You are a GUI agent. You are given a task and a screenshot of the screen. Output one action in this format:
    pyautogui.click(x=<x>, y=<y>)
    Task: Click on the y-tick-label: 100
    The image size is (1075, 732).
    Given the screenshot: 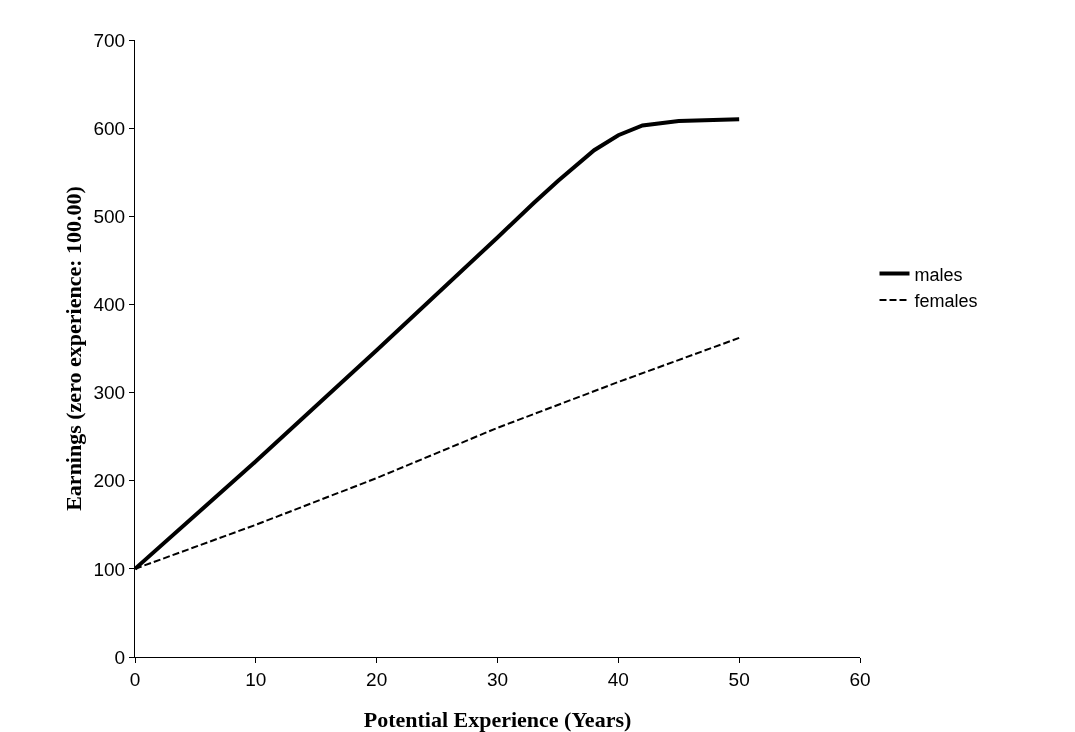 What is the action you would take?
    pyautogui.click(x=109, y=569)
    